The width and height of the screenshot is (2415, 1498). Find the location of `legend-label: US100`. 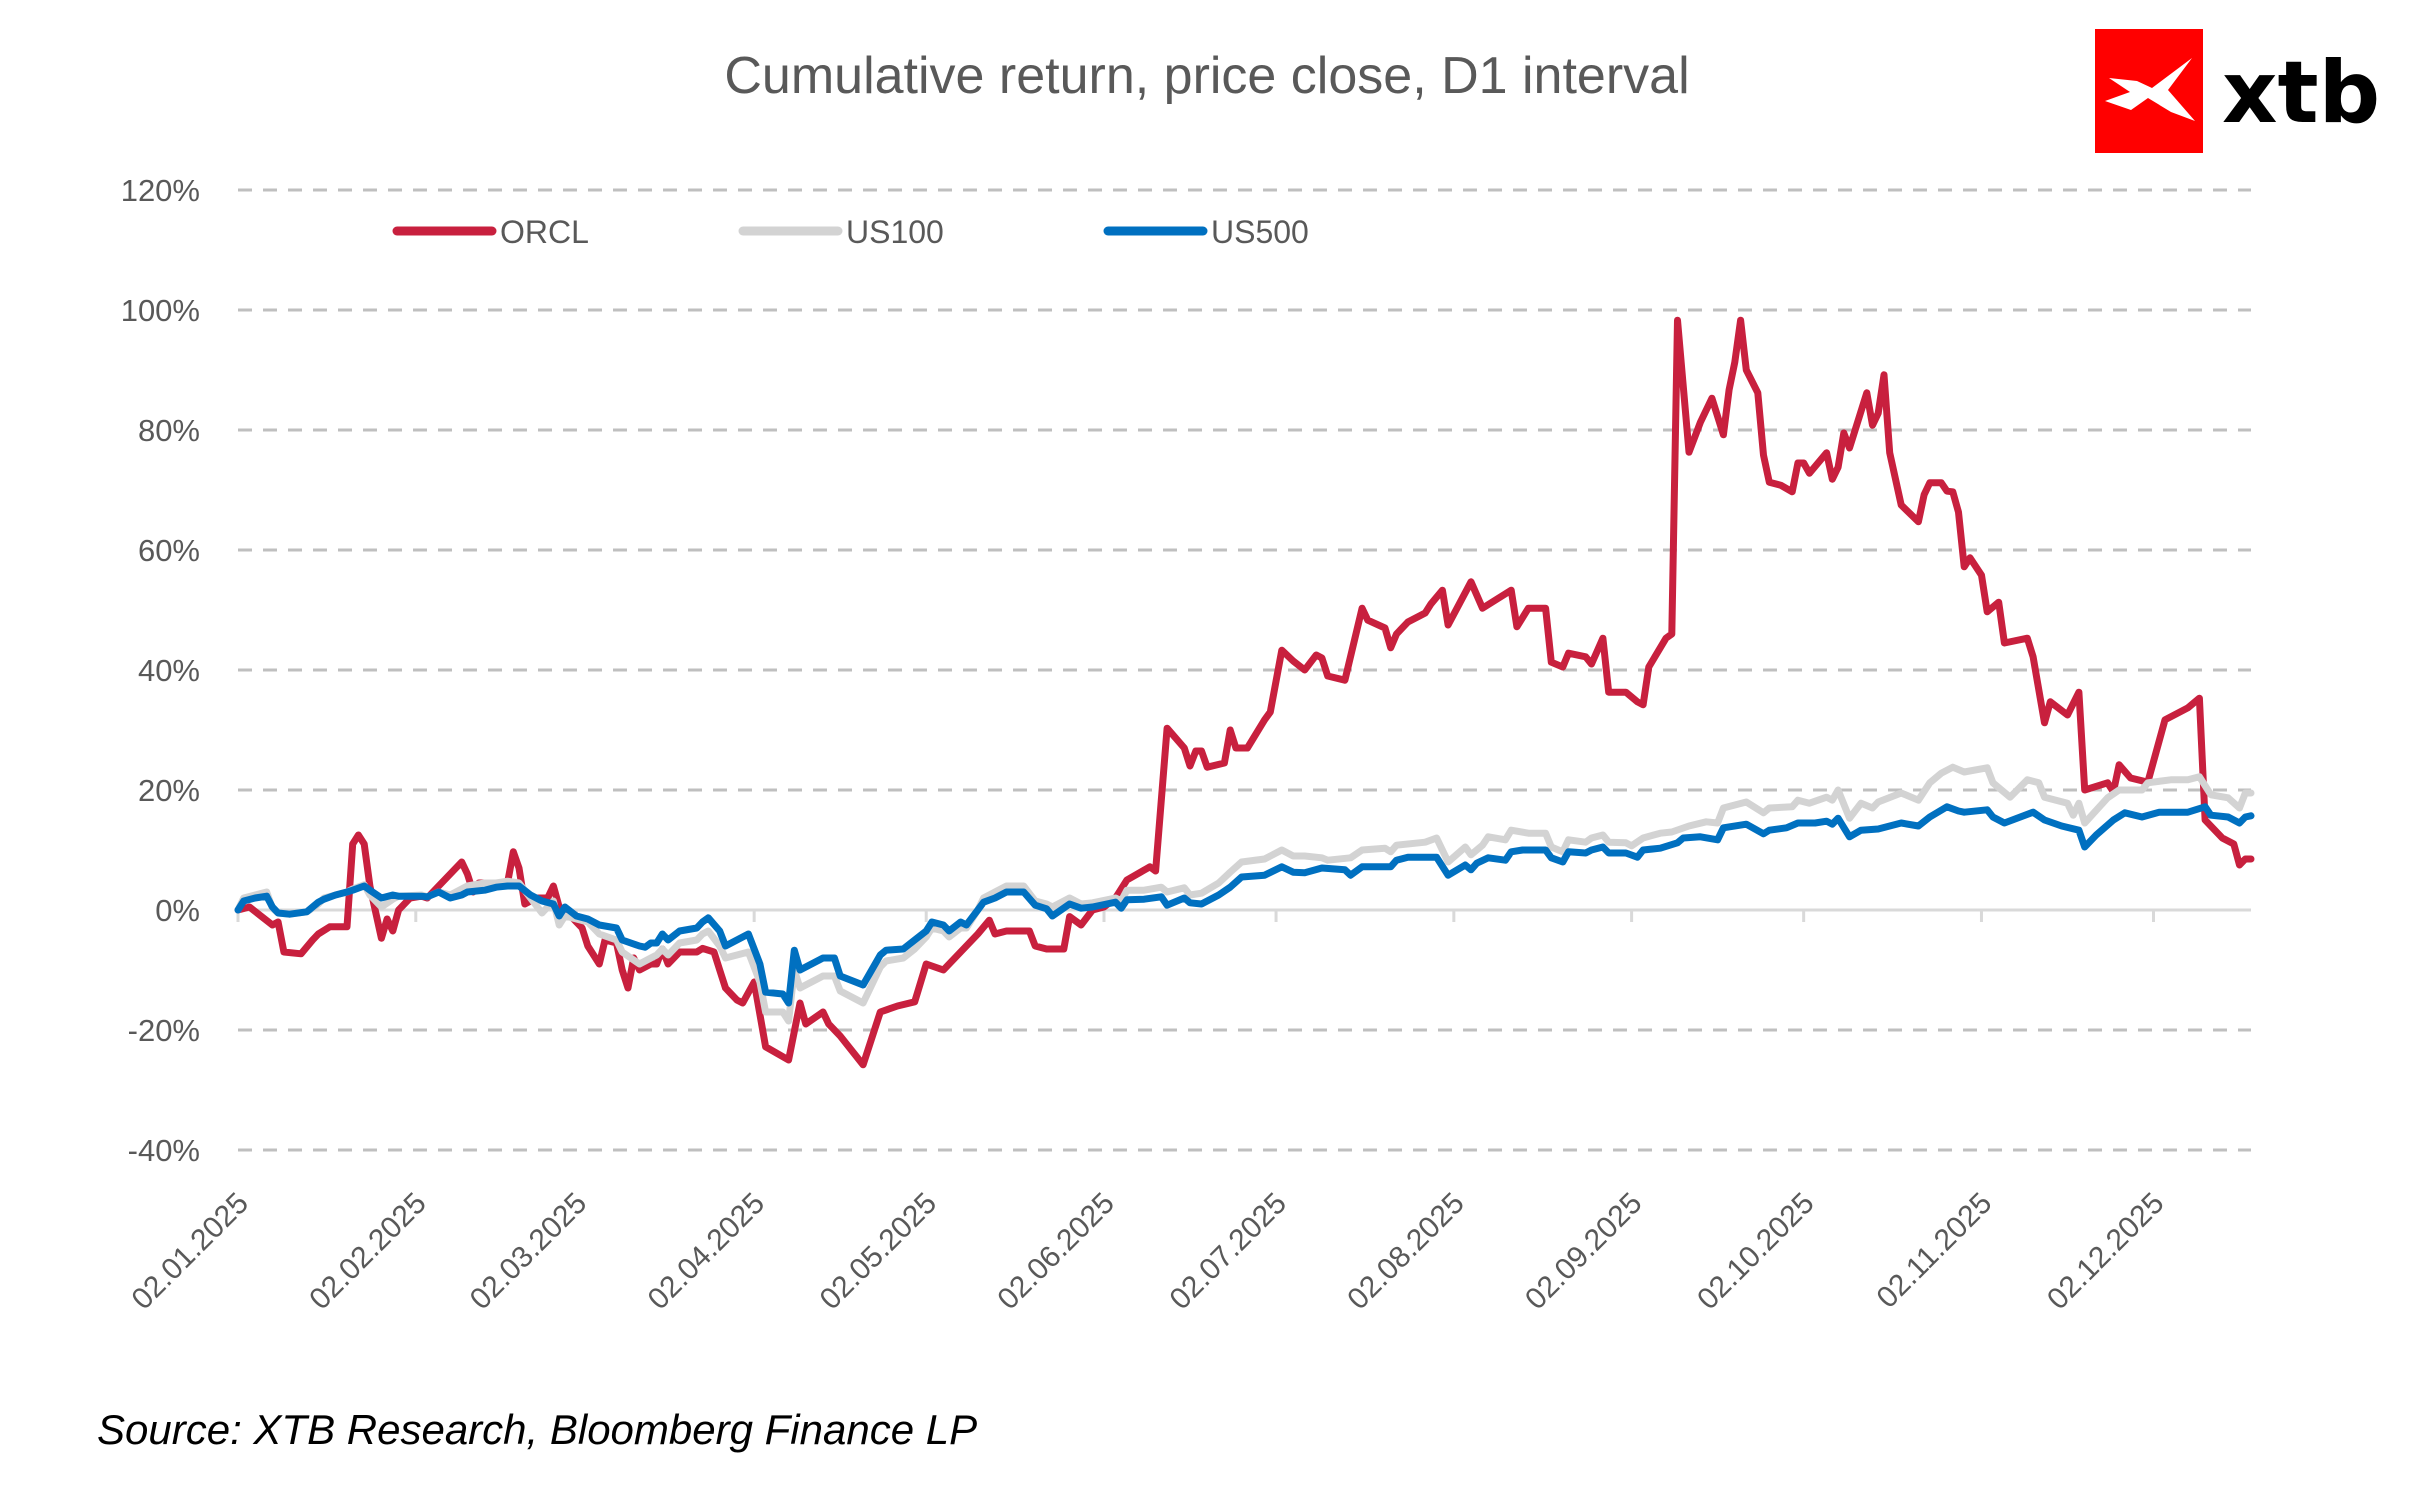

legend-label: US100 is located at coordinates (895, 232).